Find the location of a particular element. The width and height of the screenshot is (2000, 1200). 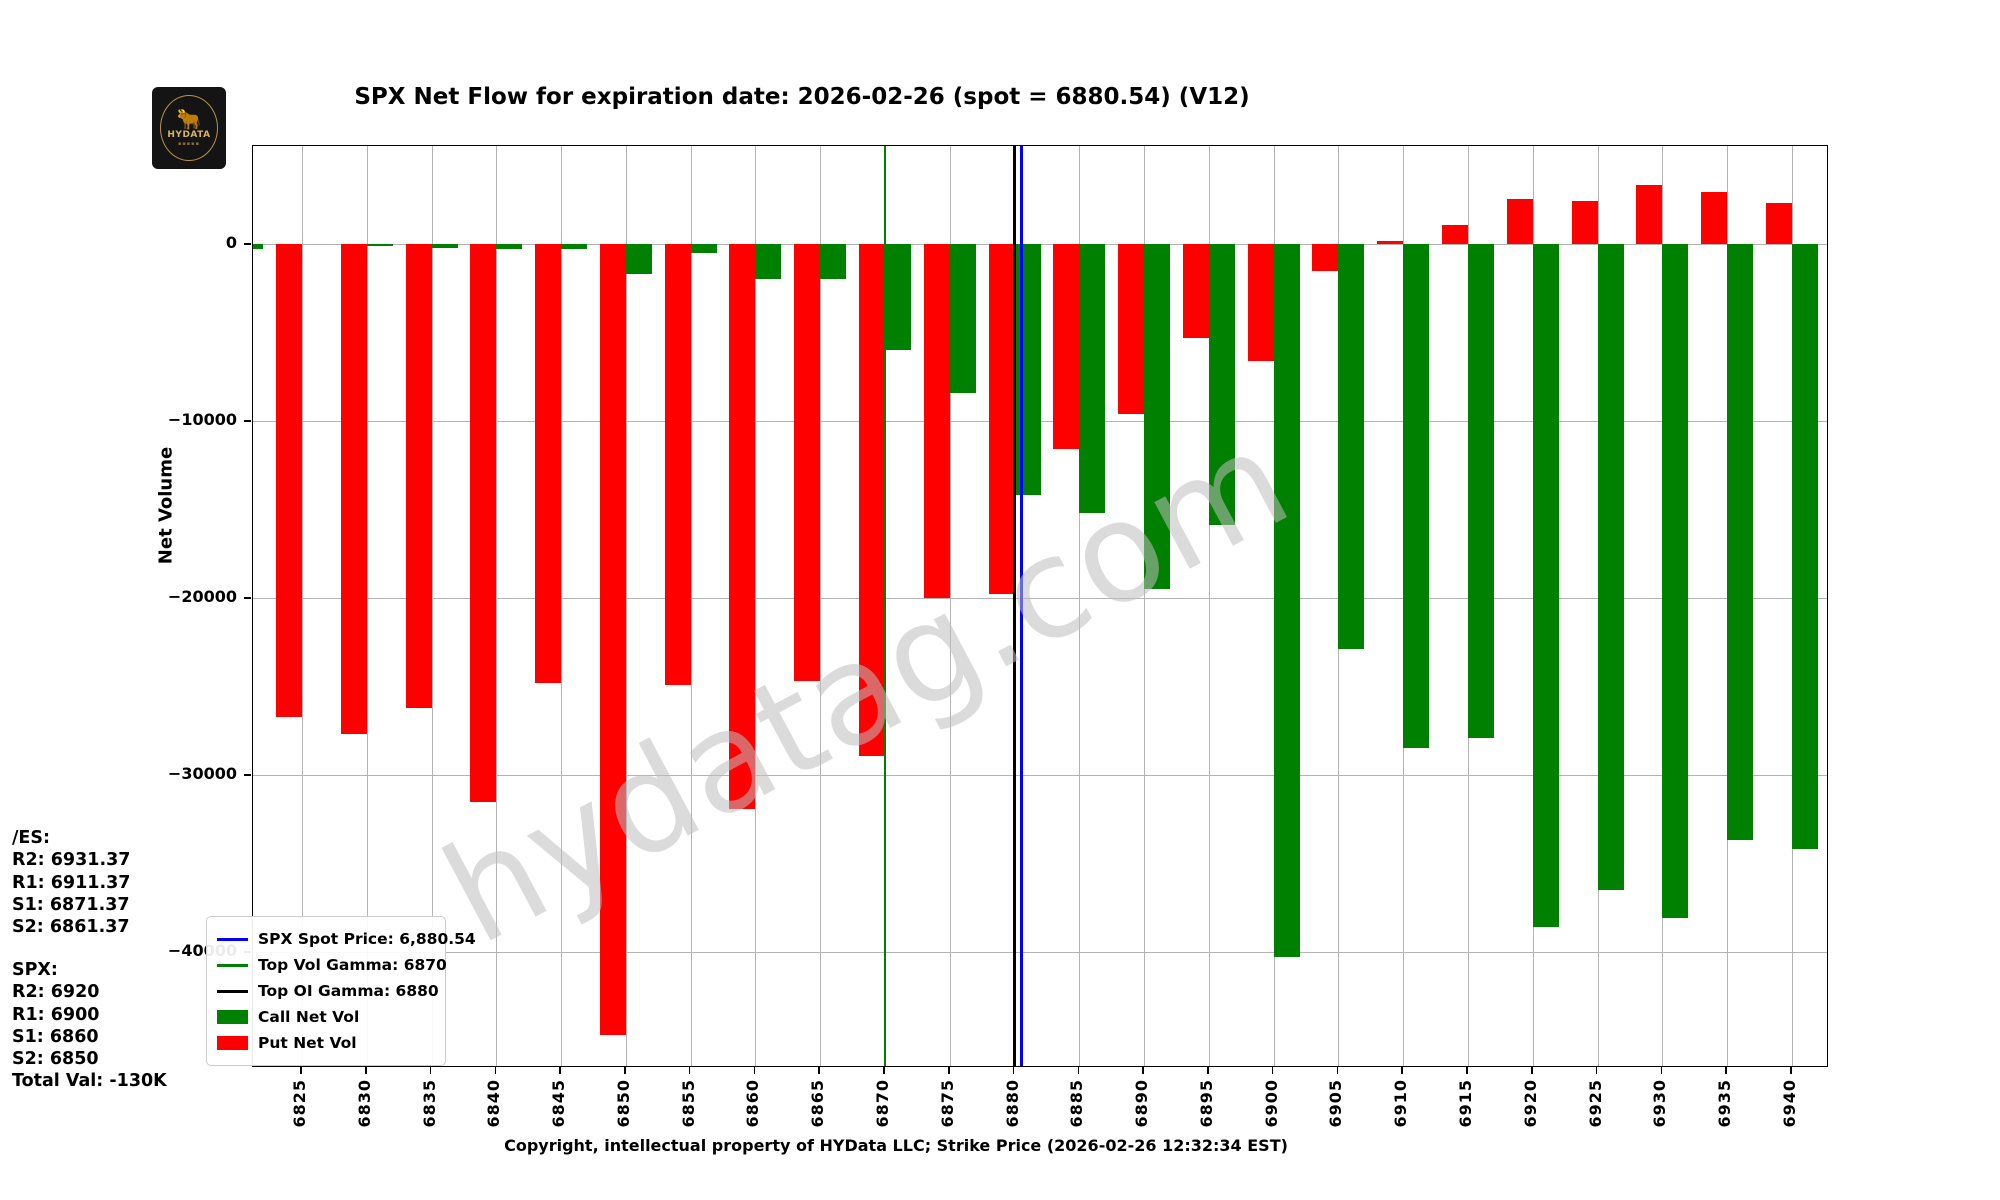

xtick-label-6930: 6930 is located at coordinates (1660, 1103).